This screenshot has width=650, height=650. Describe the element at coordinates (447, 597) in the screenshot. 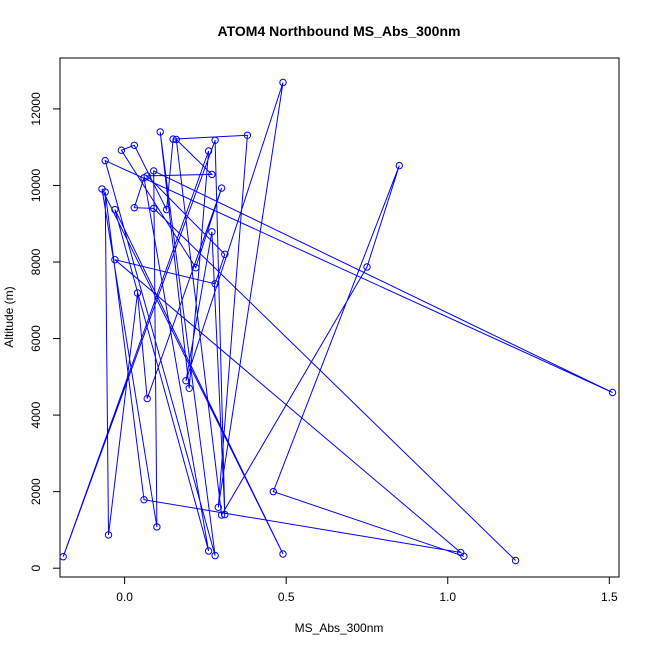

I see `x-tick-label: 1.0` at that location.